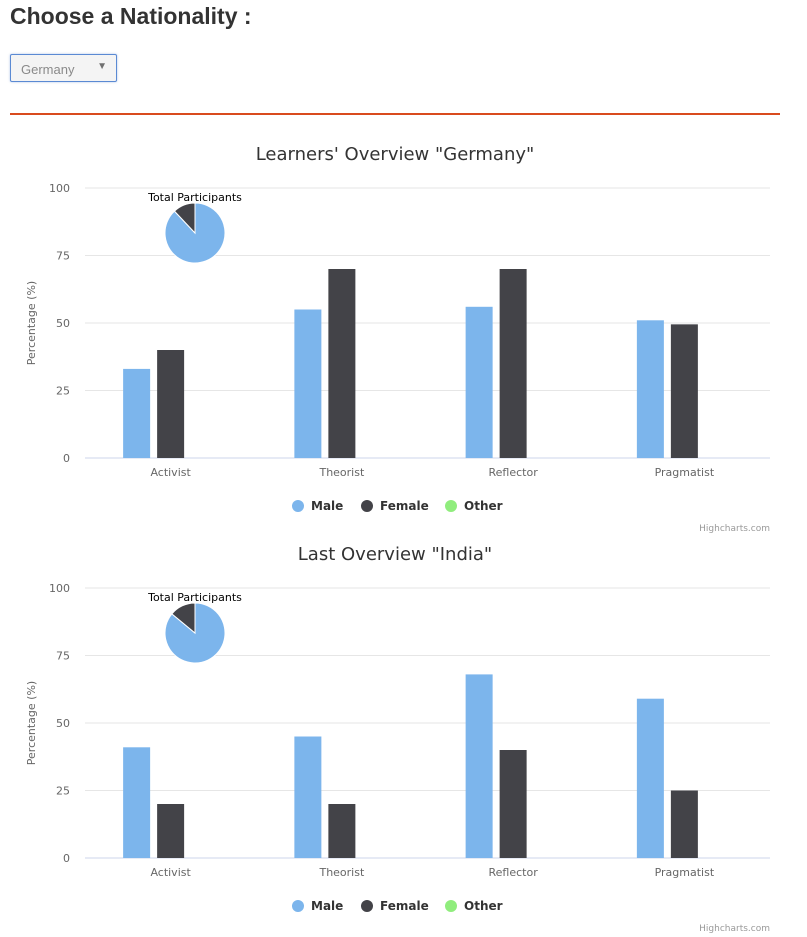 This screenshot has width=807, height=937. Describe the element at coordinates (131, 16) in the screenshot. I see `page-title: Choose a Nationality :` at that location.